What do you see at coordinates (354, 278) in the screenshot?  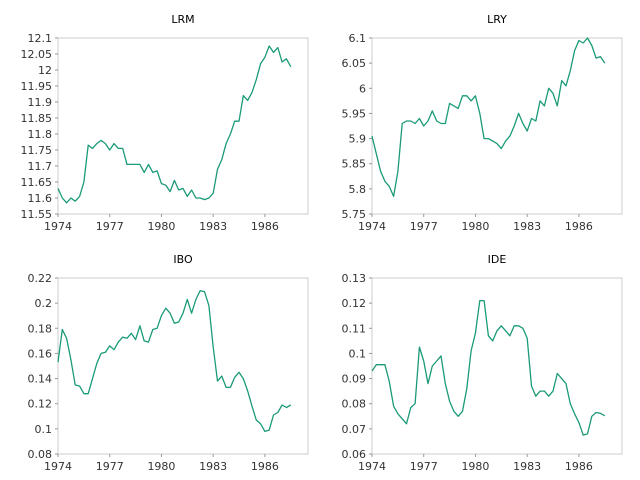 I see `y-tick-label: 0.13` at bounding box center [354, 278].